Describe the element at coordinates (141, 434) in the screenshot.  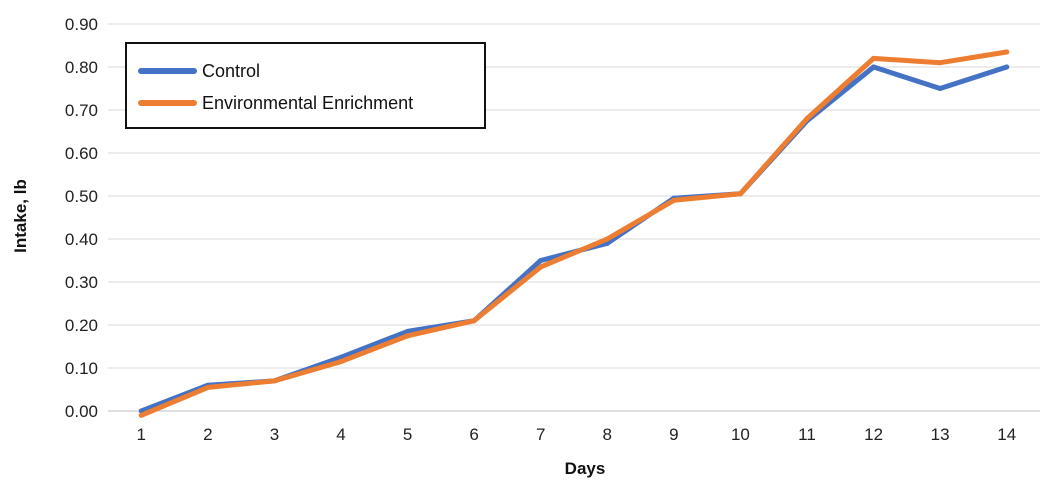
I see `x-tick-label: 1` at that location.